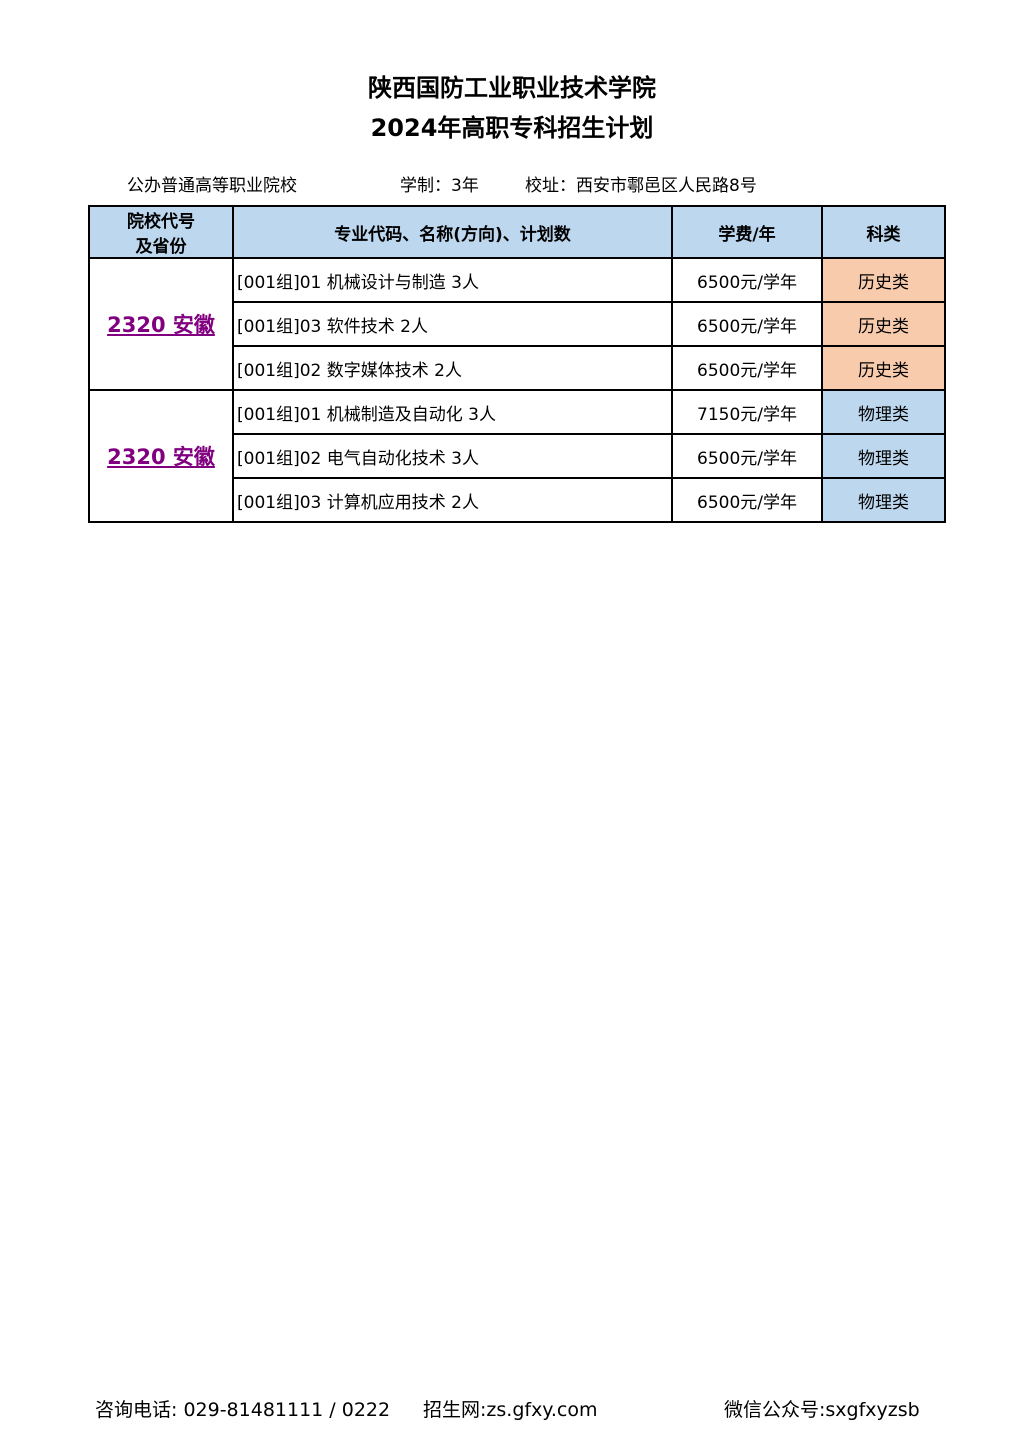 The height and width of the screenshot is (1447, 1024). I want to click on footer-phone: 咨询电话: 029-81481111 / 0222, so click(243, 1410).